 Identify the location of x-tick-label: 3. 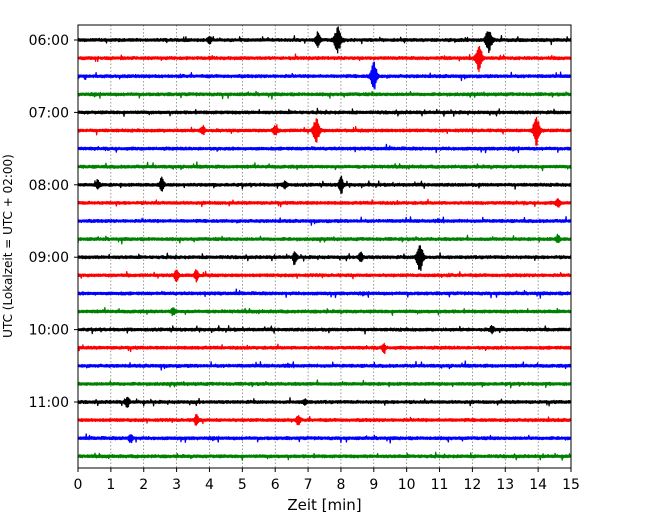
(176, 485).